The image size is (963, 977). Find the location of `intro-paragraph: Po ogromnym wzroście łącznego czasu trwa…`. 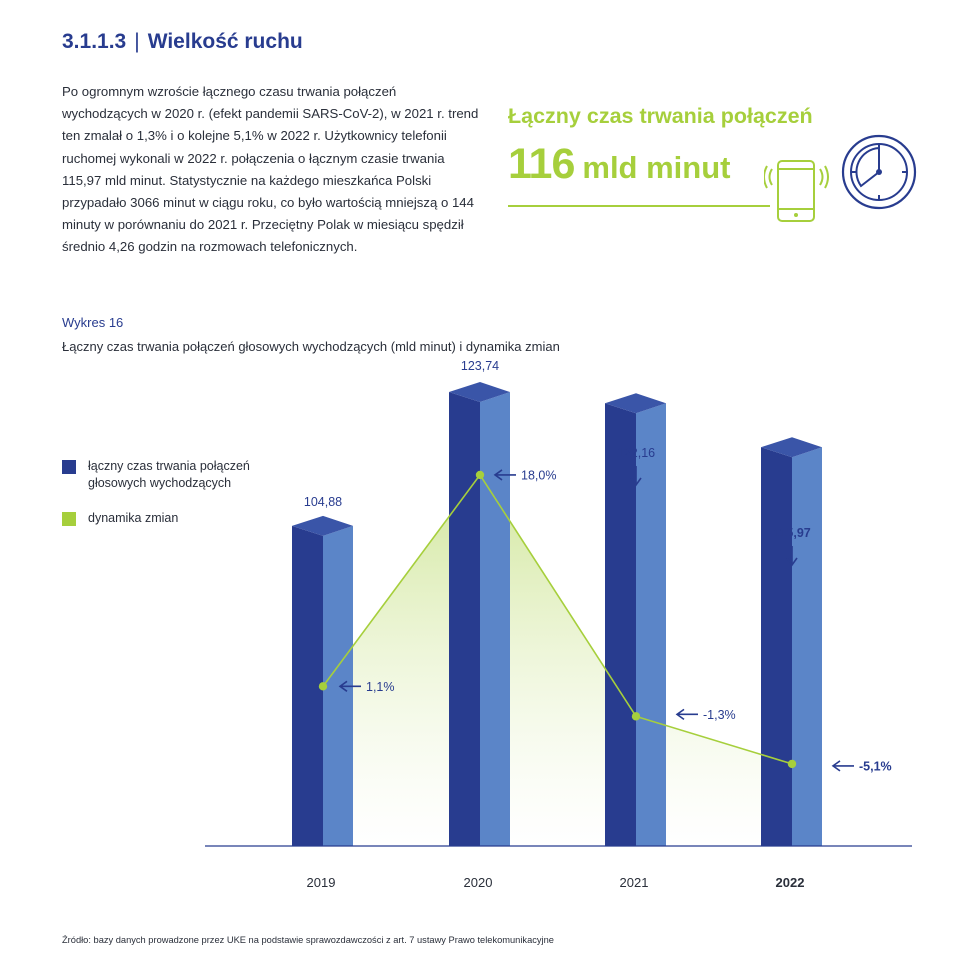

intro-paragraph: Po ogromnym wzroście łącznego czasu trwa… is located at coordinates (272, 170).